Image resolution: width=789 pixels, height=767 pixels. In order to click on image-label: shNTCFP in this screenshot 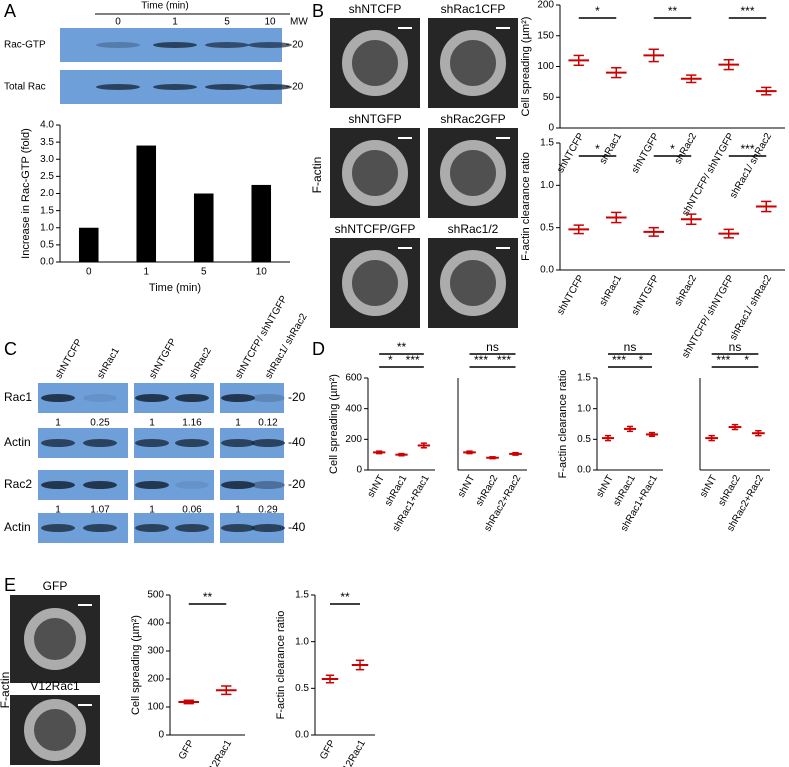, I will do `click(375, 9)`.